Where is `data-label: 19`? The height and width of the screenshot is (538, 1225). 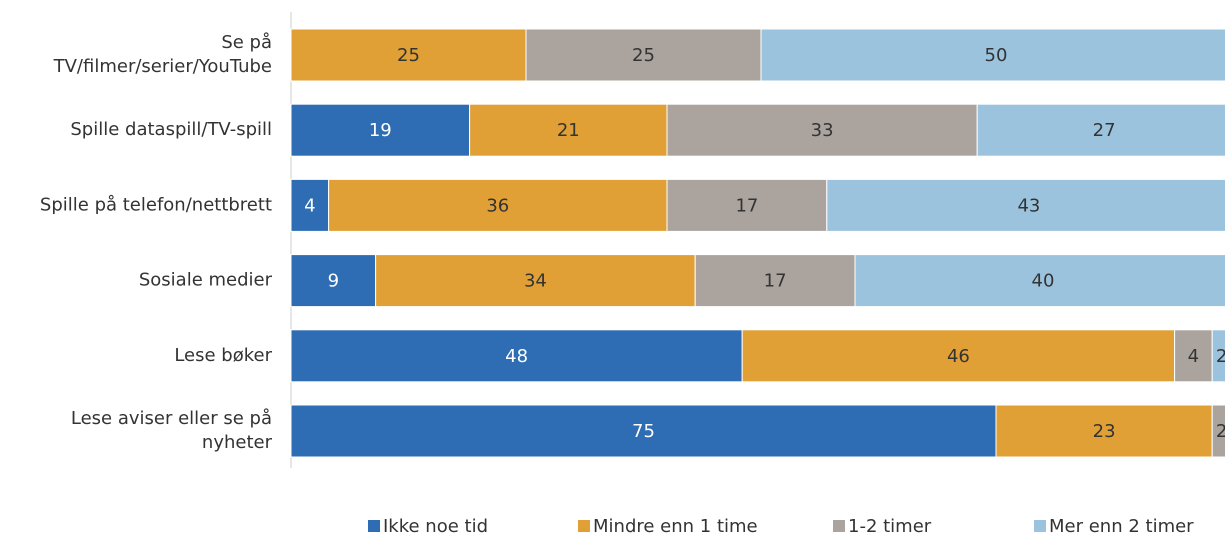 data-label: 19 is located at coordinates (380, 130).